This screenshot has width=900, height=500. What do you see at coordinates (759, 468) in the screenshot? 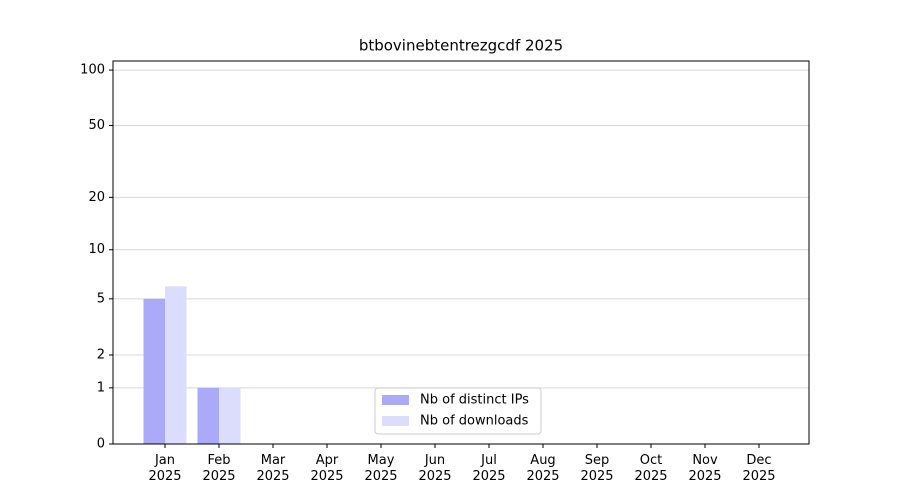
I see `x-tick-label: Dec 2025` at bounding box center [759, 468].